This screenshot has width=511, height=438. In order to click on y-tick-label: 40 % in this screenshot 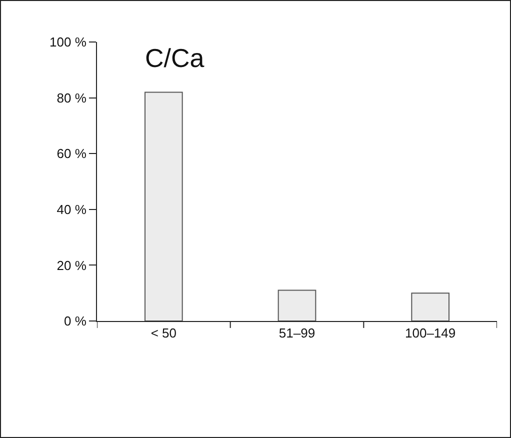, I will do `click(71, 209)`.